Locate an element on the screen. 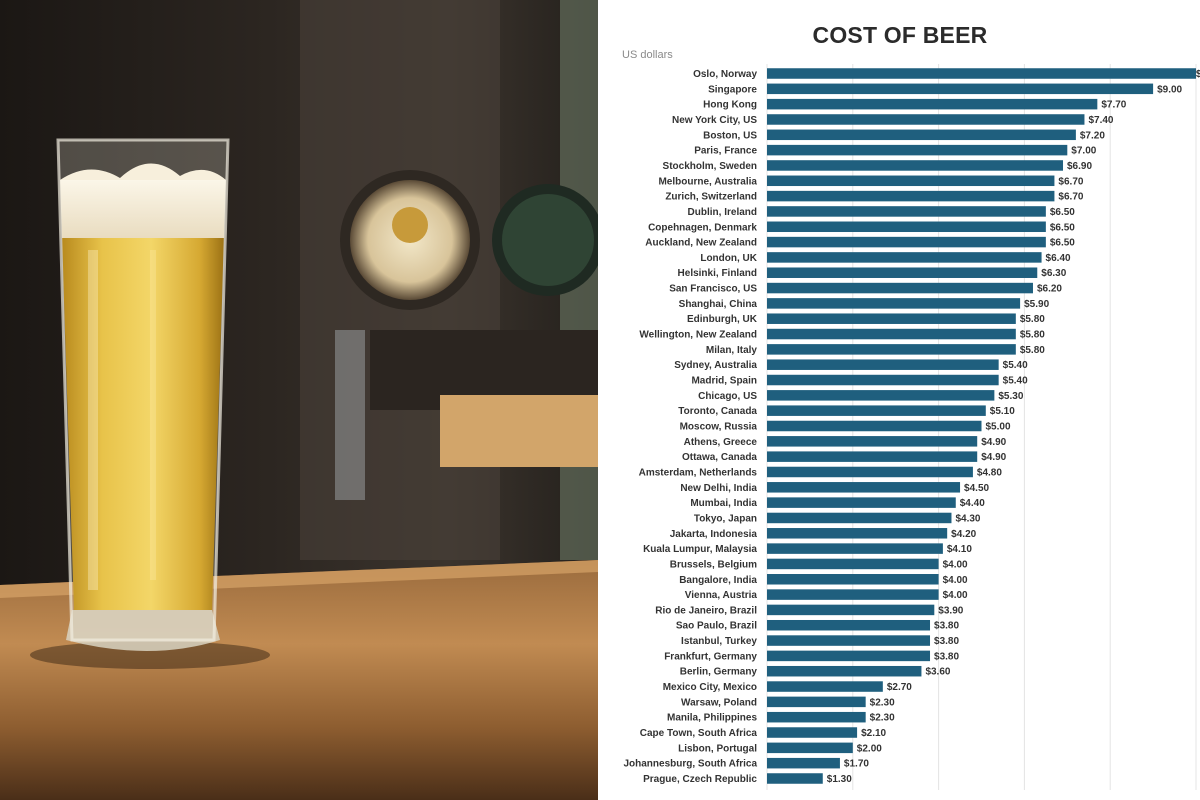  category-label: Oslo, Norway is located at coordinates (725, 74).